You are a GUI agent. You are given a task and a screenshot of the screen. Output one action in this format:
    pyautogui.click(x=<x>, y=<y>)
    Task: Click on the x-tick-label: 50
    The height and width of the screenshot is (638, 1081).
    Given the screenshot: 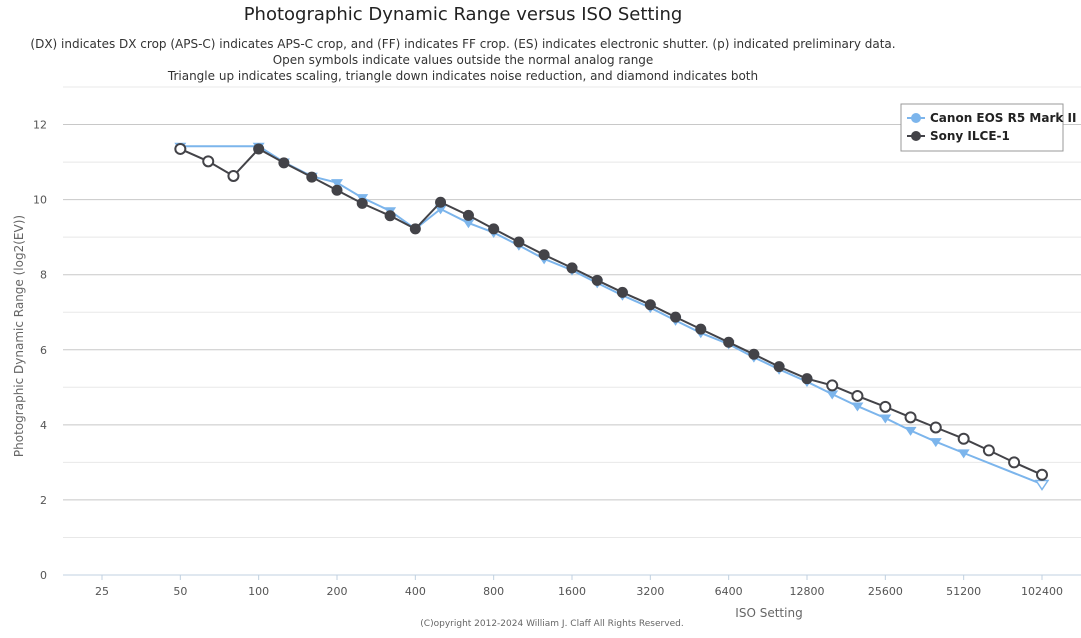 What is the action you would take?
    pyautogui.click(x=180, y=591)
    